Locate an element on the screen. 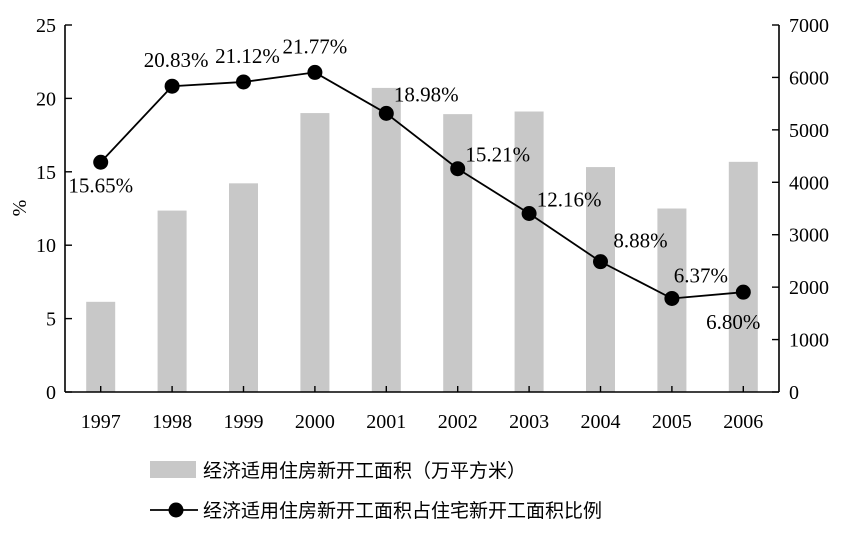 The height and width of the screenshot is (540, 846). right-tick-label-4000: 4000 is located at coordinates (809, 183).